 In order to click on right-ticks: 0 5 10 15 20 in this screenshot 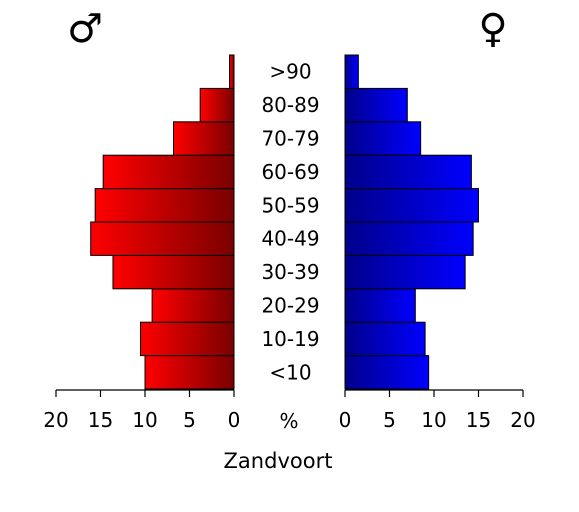, I will do `click(437, 411)`.